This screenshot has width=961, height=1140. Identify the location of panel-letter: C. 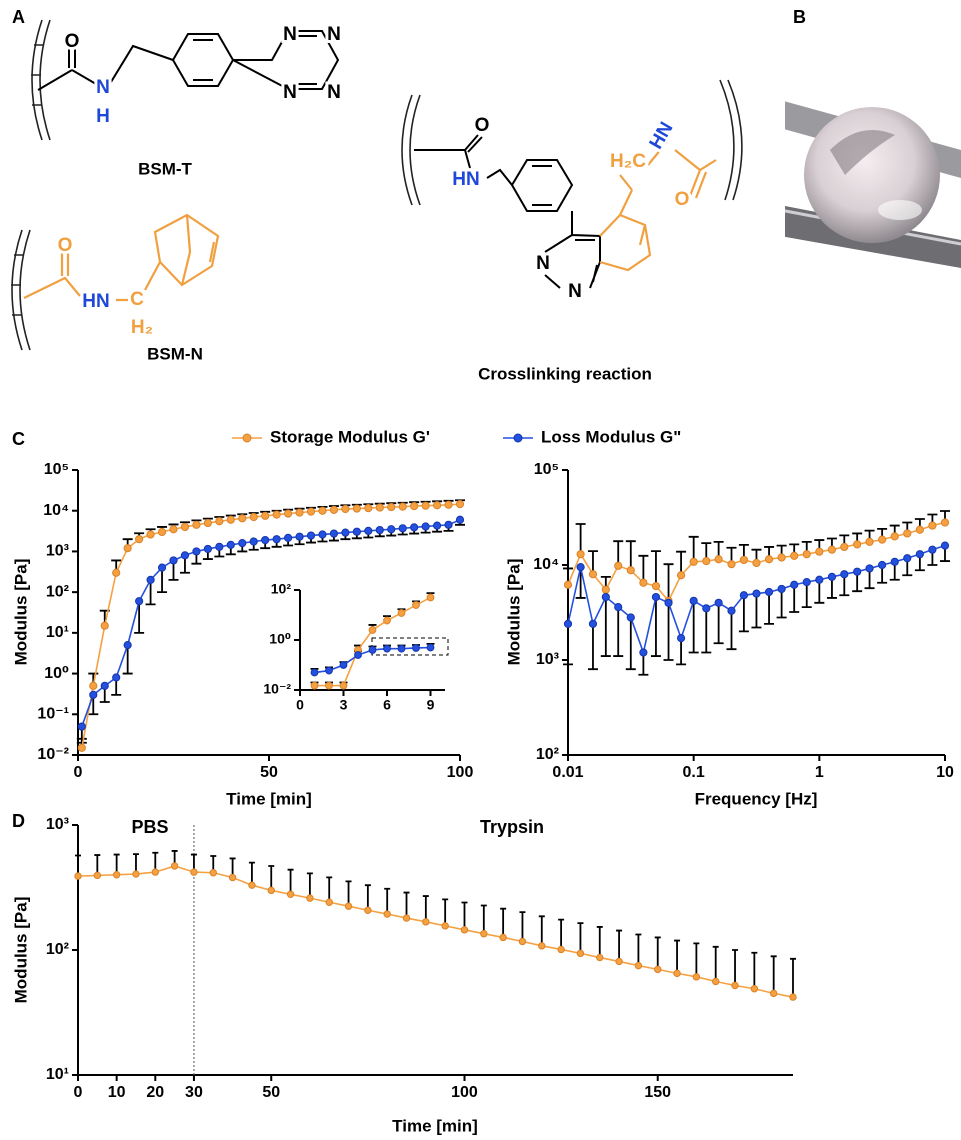
(18, 439).